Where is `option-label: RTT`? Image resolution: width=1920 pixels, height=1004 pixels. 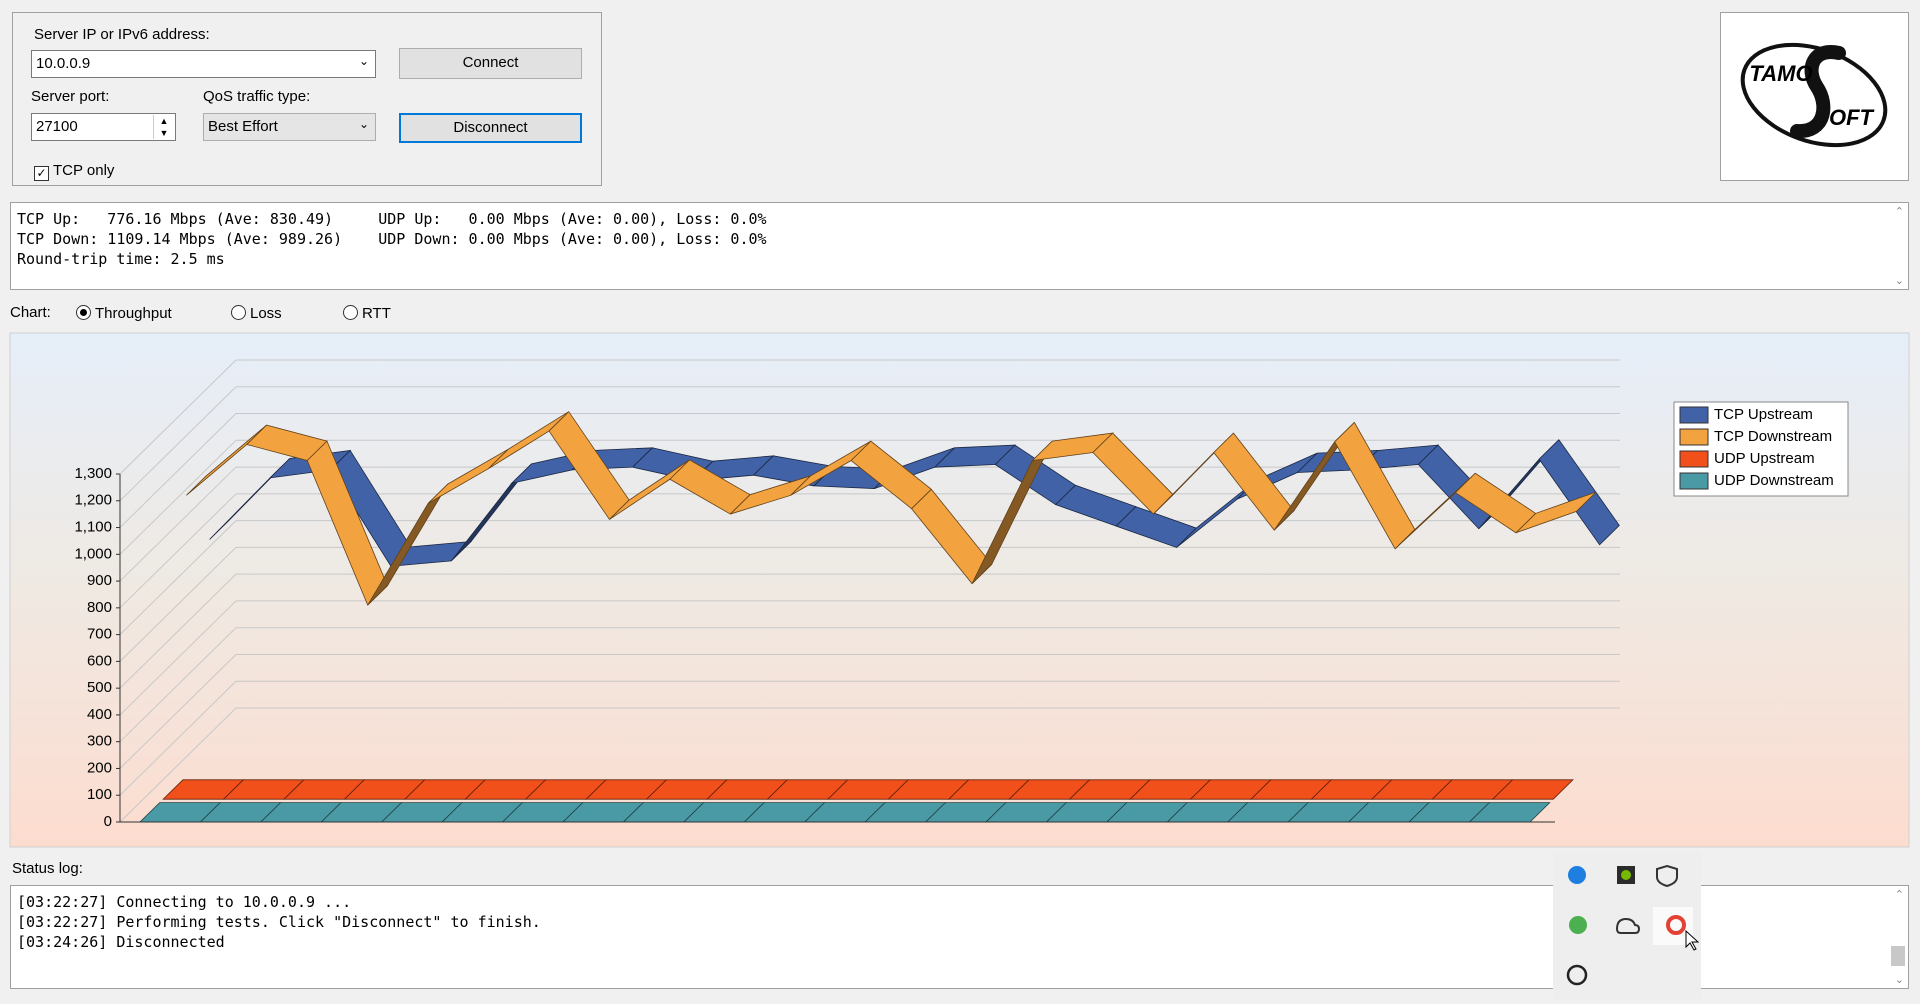 option-label: RTT is located at coordinates (376, 313).